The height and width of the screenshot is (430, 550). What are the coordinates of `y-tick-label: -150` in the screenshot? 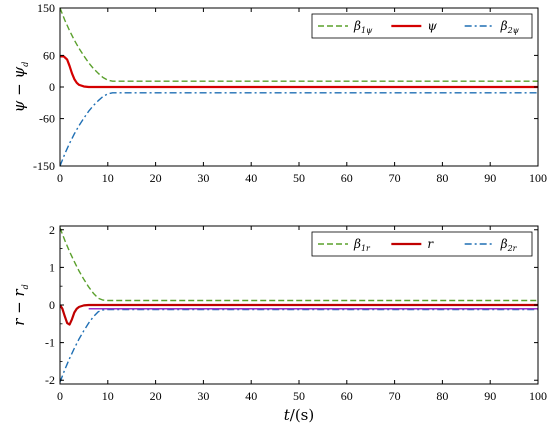 It's located at (44, 166).